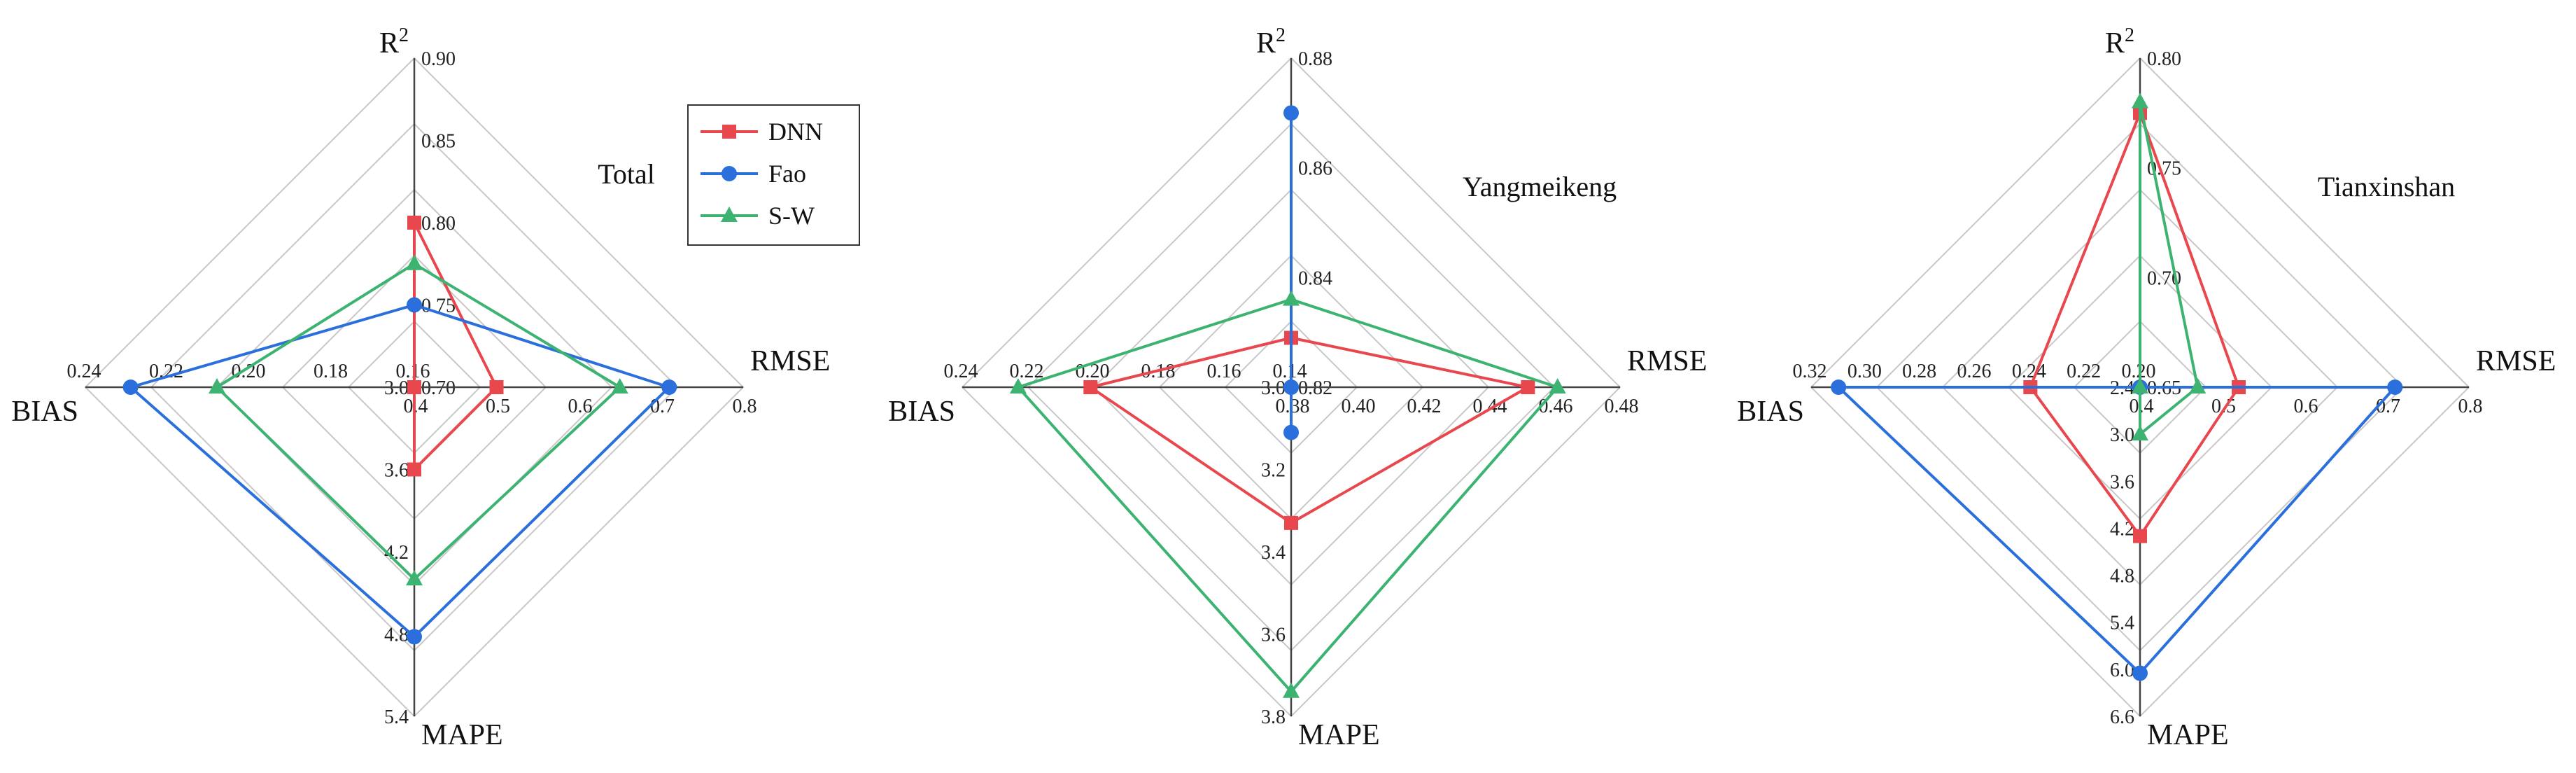 The height and width of the screenshot is (773, 2576). What do you see at coordinates (1315, 169) in the screenshot?
I see `tick-label-r: 0.86` at bounding box center [1315, 169].